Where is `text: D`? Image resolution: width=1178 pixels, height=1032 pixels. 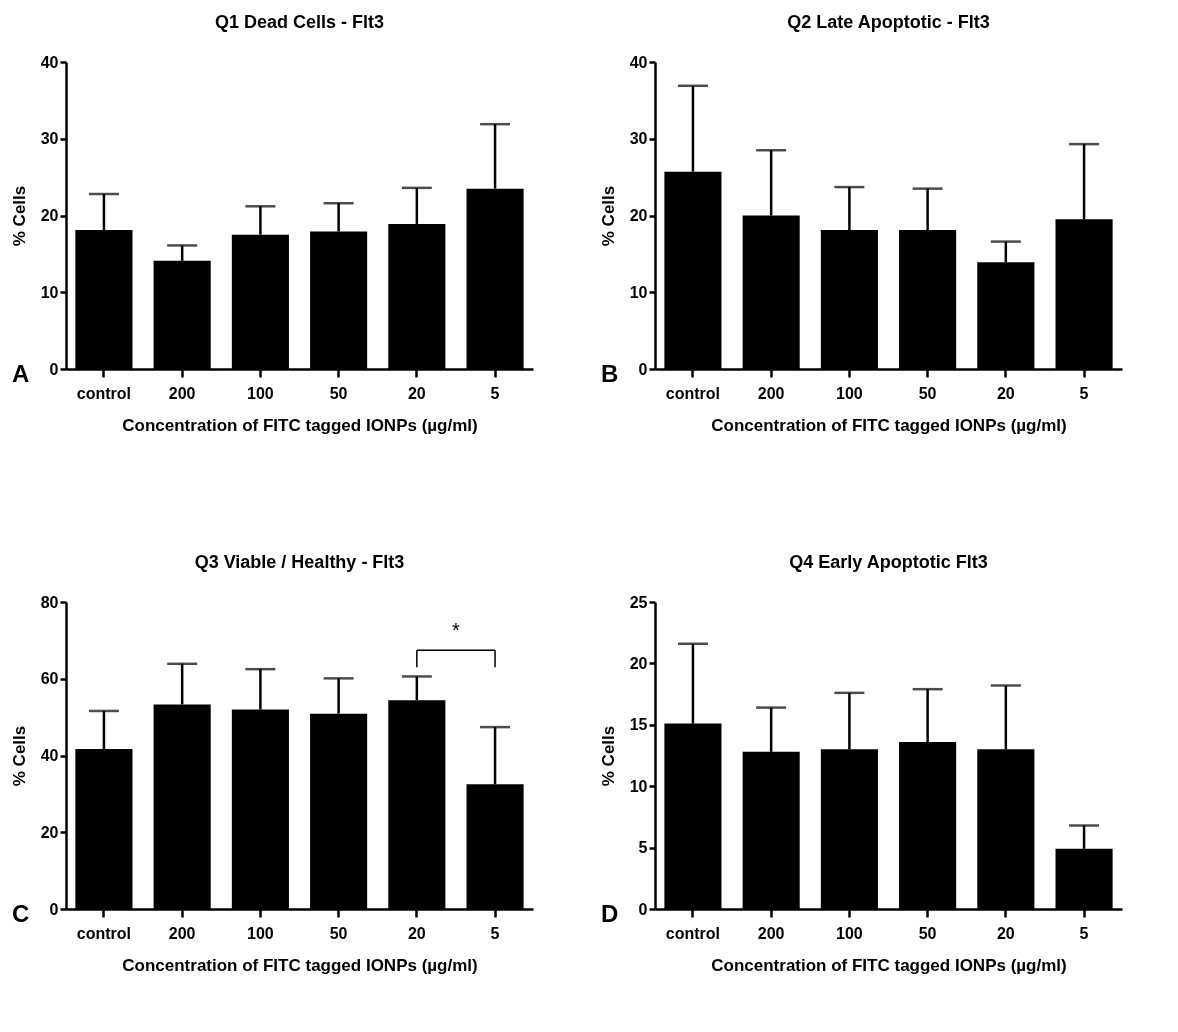
text: D is located at coordinates (610, 914).